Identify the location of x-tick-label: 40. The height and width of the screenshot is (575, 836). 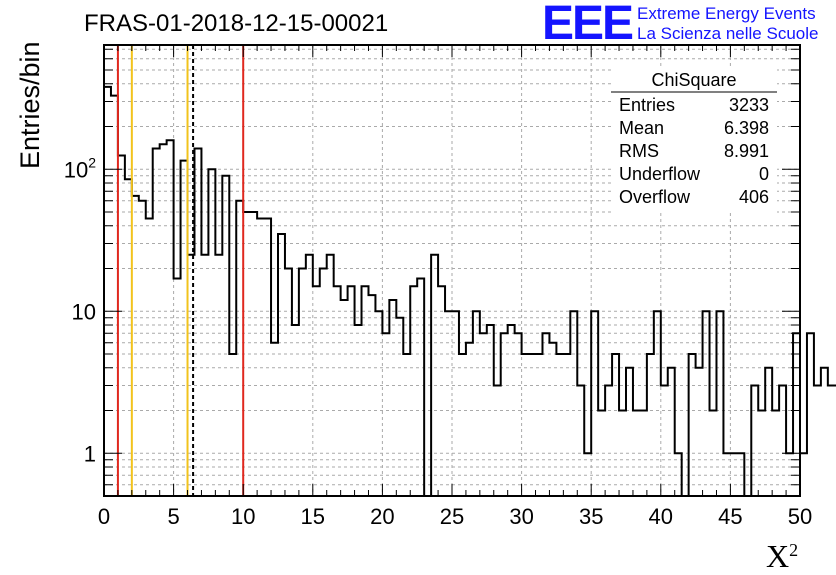
(661, 516).